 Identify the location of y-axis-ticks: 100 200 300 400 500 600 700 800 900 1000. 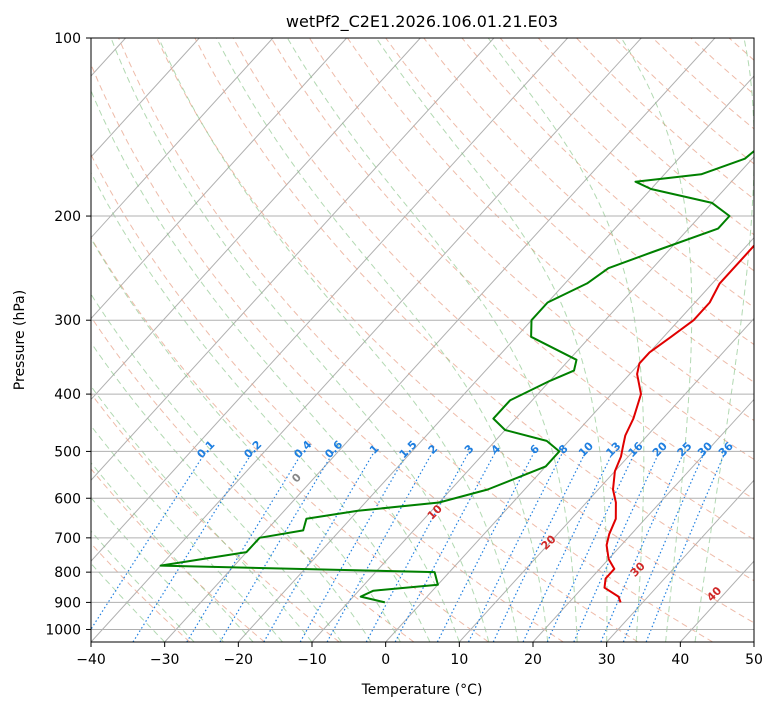
(68, 334).